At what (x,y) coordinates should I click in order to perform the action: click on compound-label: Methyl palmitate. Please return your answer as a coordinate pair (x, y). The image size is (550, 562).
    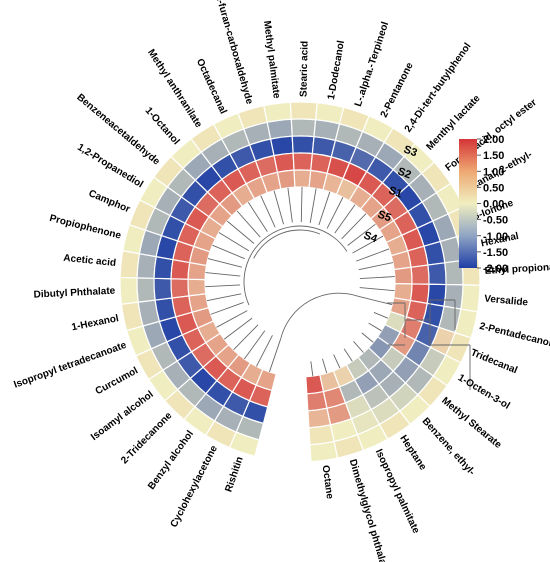
    Looking at the image, I should click on (271, 60).